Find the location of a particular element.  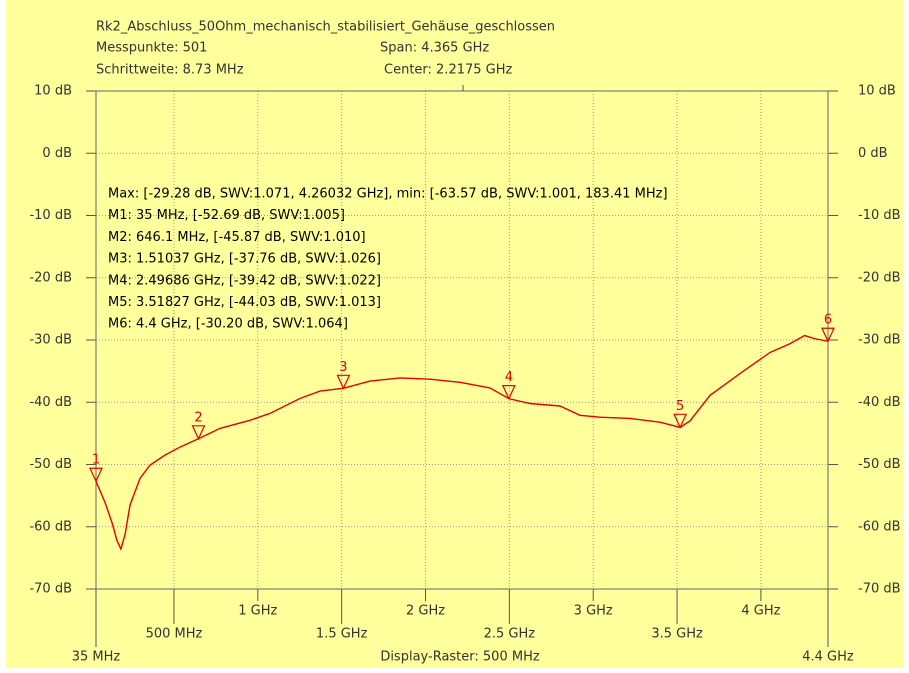

header-text: Center: 2.2175 GHz is located at coordinates (448, 70).